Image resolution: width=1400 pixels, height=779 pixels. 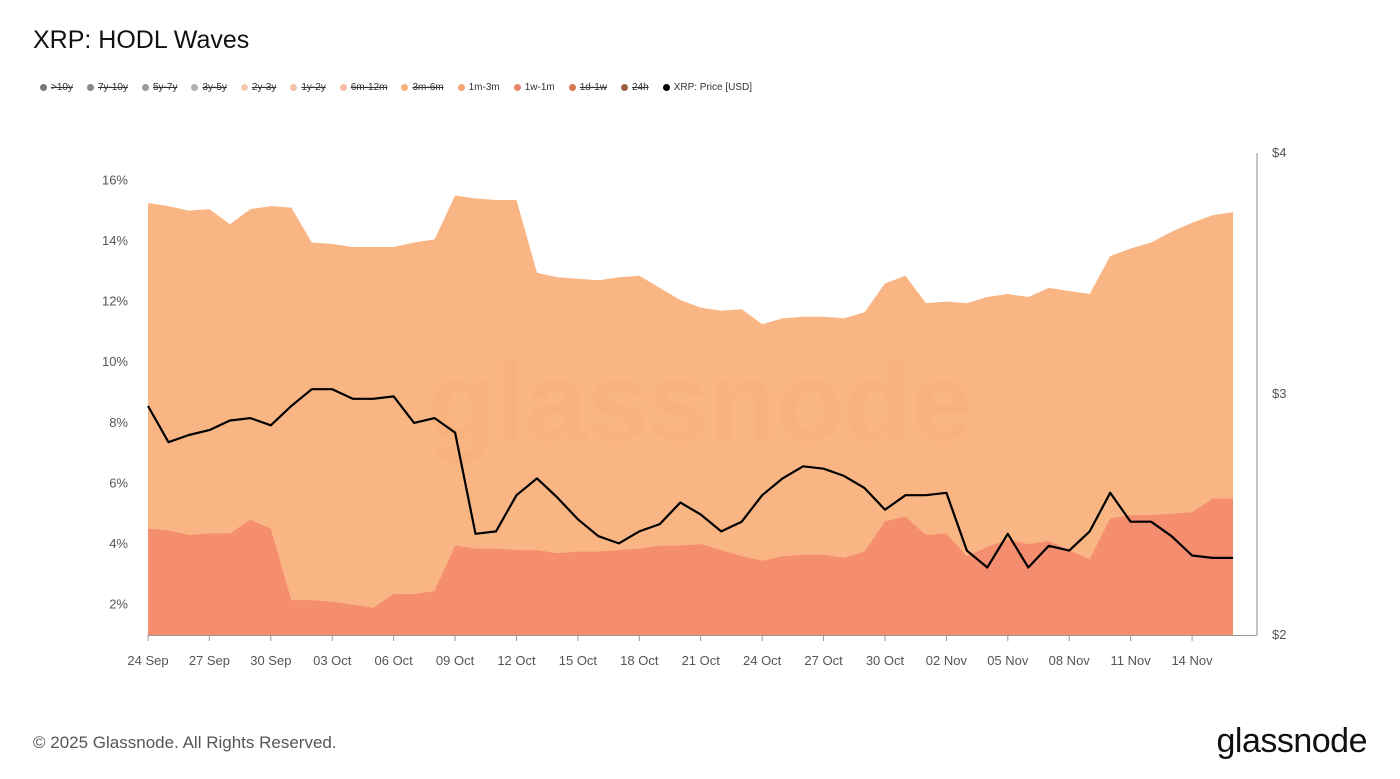 I want to click on area-1w-1m, so click(x=690, y=566).